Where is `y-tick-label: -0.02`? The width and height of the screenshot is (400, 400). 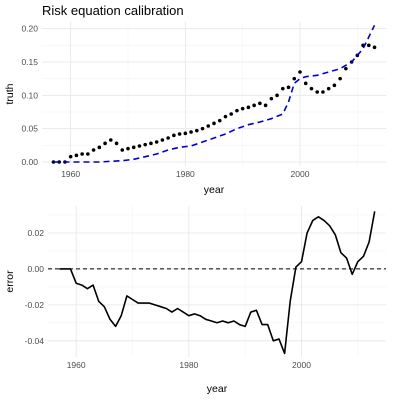 y-tick-label: -0.02 is located at coordinates (35, 305).